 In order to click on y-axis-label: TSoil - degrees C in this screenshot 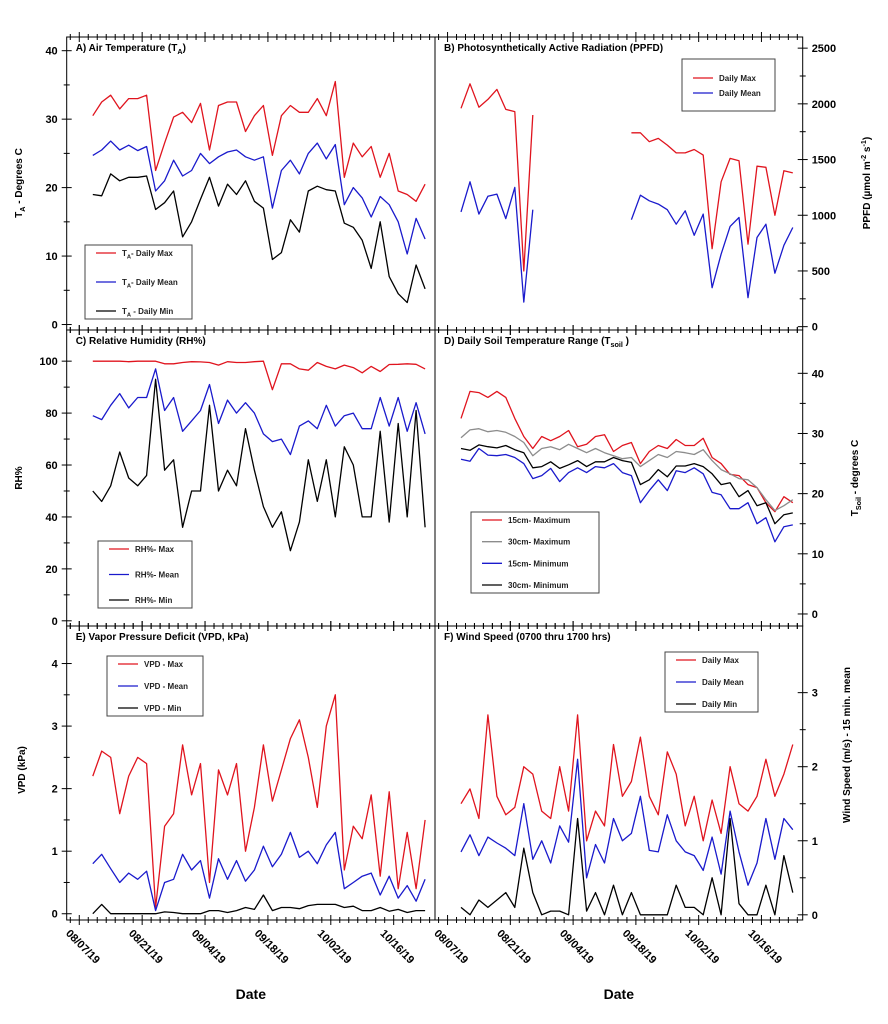, I will do `click(856, 478)`.